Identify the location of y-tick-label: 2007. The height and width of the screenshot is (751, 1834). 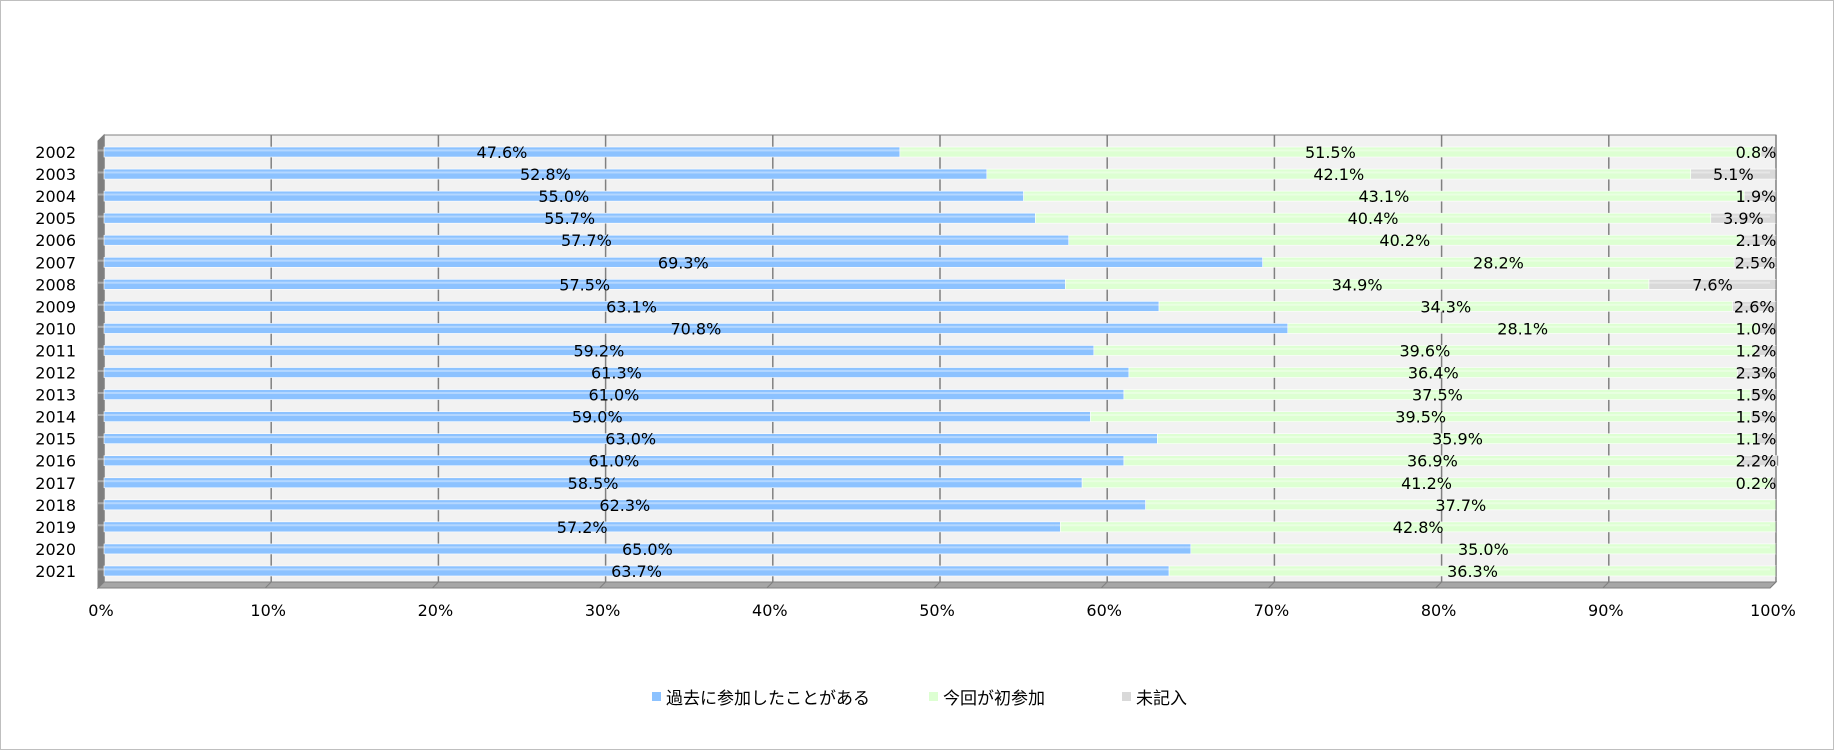
(55, 262).